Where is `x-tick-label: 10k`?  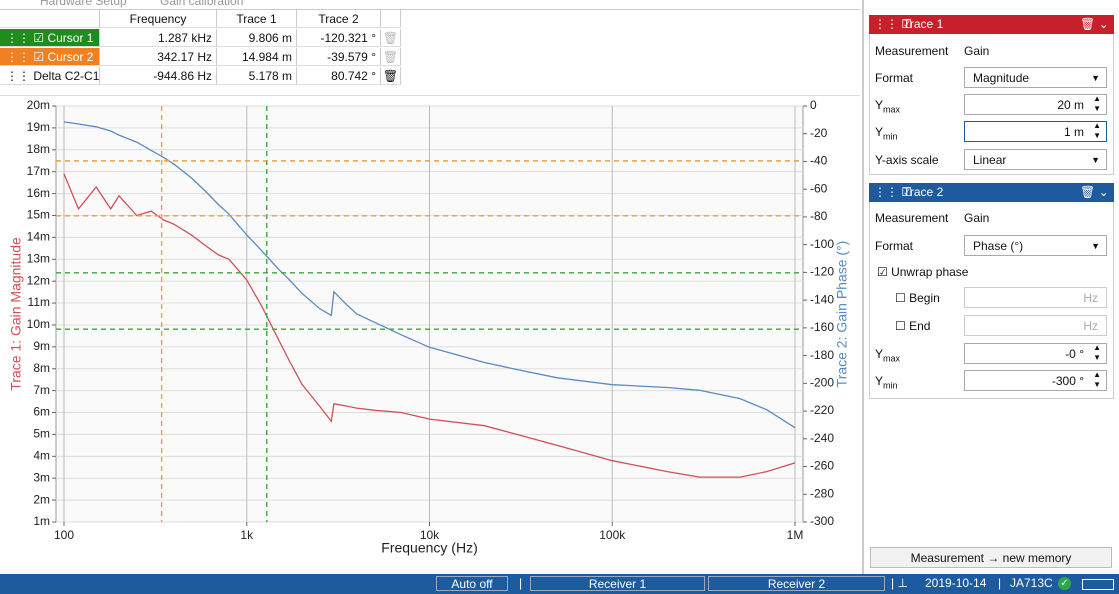
x-tick-label: 10k is located at coordinates (430, 535).